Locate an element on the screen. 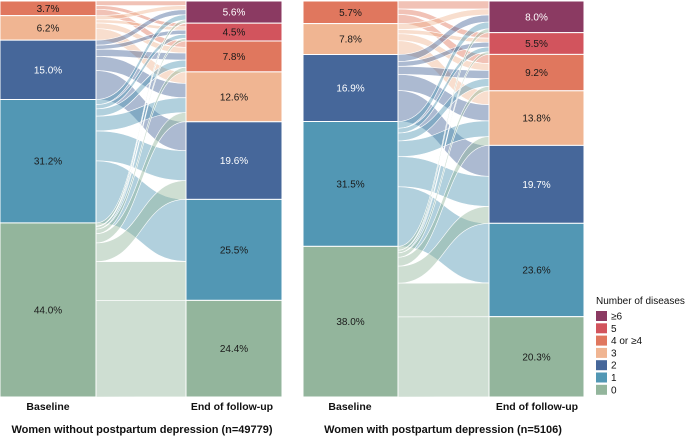 The width and height of the screenshot is (685, 443). end-bar-ge6 is located at coordinates (536, 17).